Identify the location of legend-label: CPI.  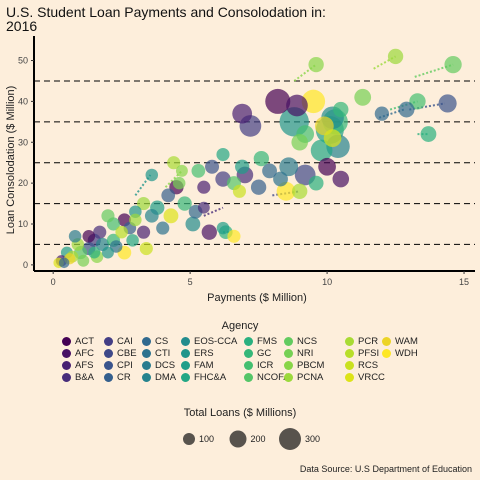
(125, 365).